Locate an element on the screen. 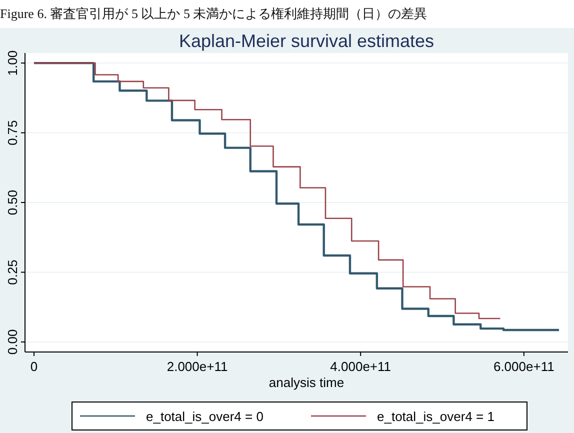  y-tick-label: 0.25 is located at coordinates (12, 272).